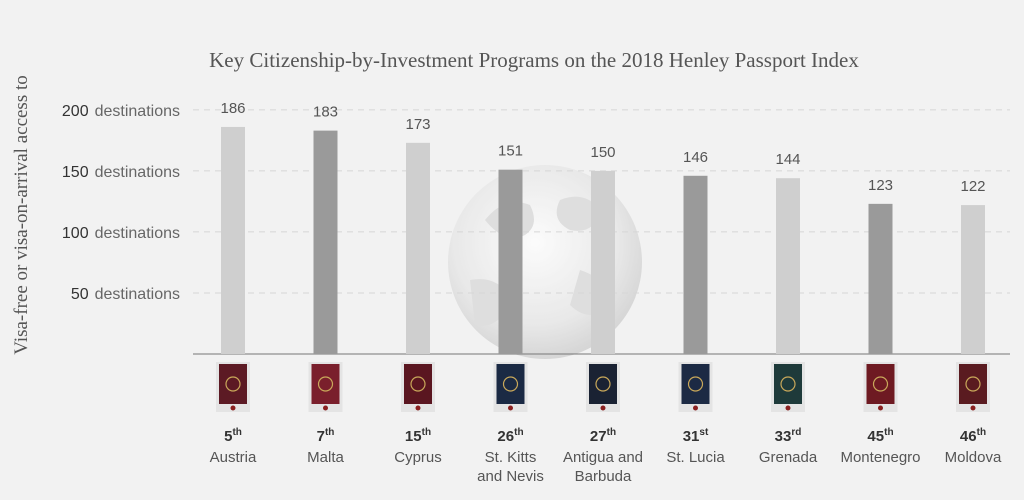  Describe the element at coordinates (233, 457) in the screenshot. I see `country-label: Austria` at that location.